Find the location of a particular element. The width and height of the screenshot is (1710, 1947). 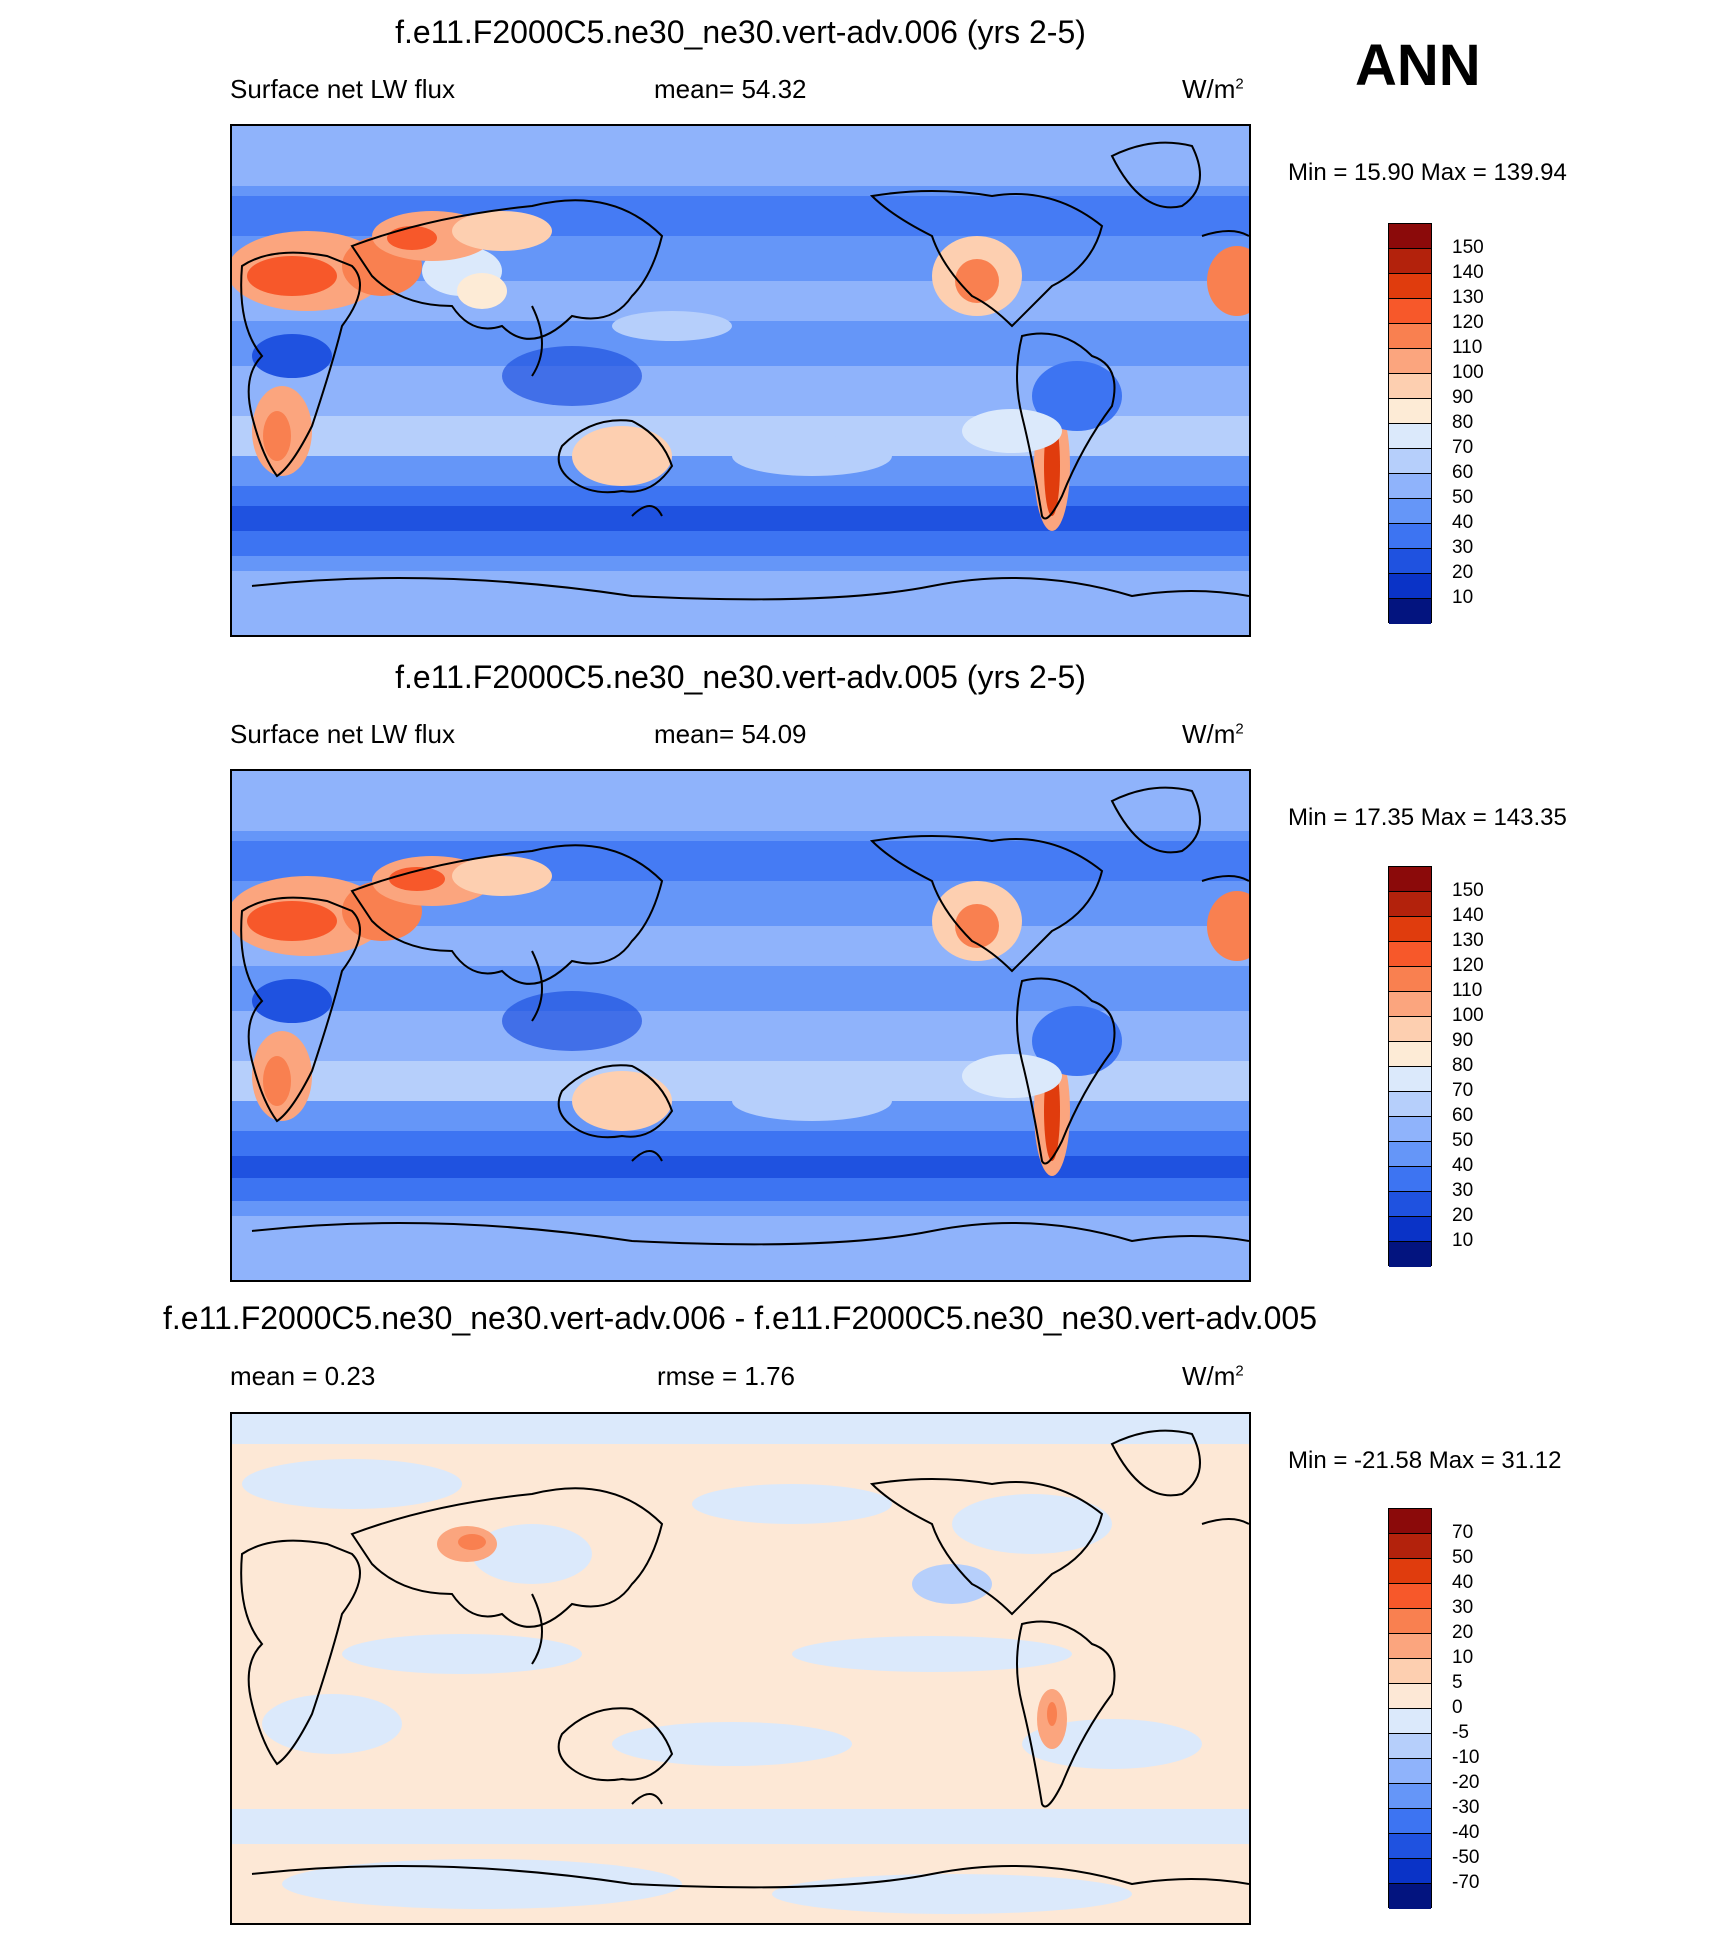

panel1-mean: mean= 54.32 is located at coordinates (730, 89).